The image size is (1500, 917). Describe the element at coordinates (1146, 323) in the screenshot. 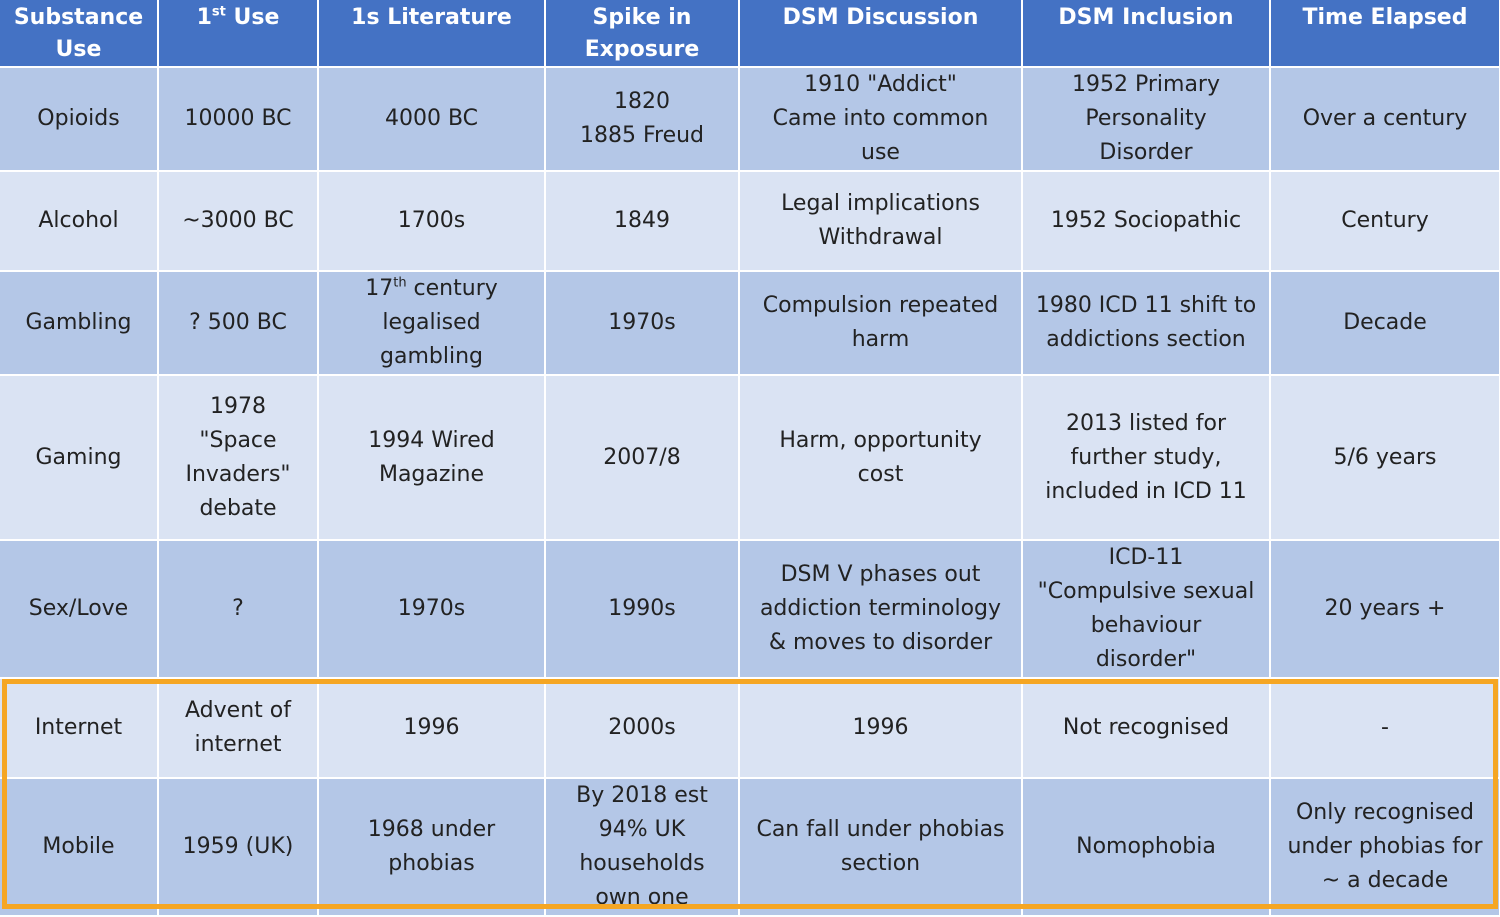

I see `cell-dsm-inclusion: 1980 ICD 11 shift to addictions section` at that location.